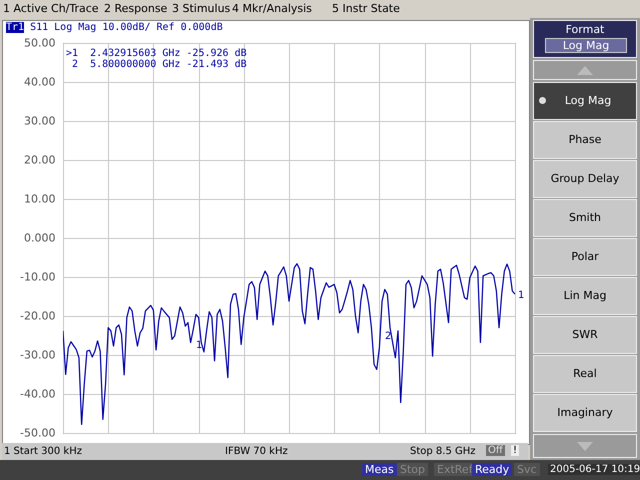 The image size is (640, 480). Describe the element at coordinates (495, 450) in the screenshot. I see `text: Off` at that location.